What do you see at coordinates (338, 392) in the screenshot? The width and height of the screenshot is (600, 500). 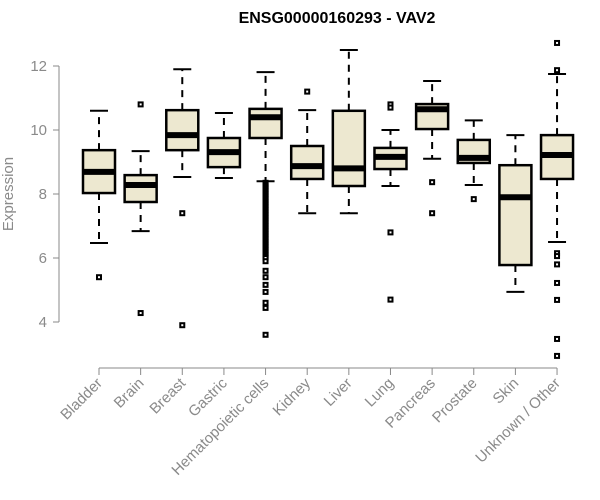 I see `x-tick-label: Liver` at bounding box center [338, 392].